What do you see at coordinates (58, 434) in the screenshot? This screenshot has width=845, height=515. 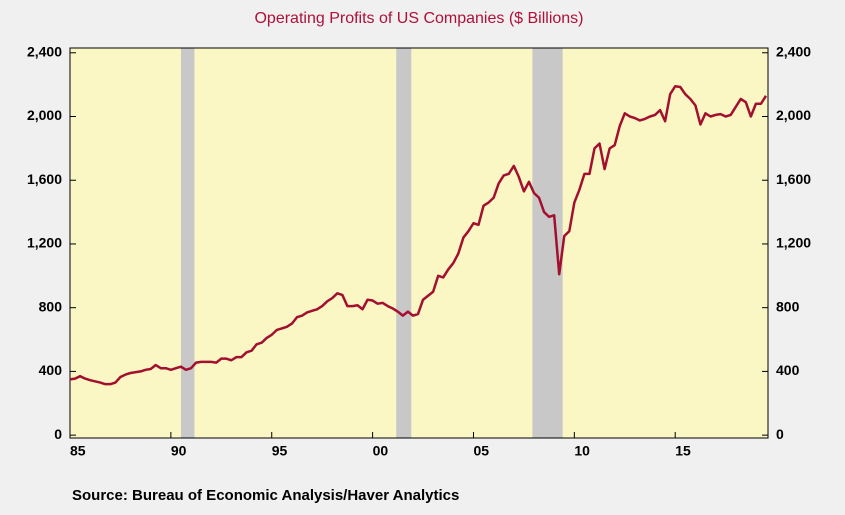 I see `y-tick-label: 0` at bounding box center [58, 434].